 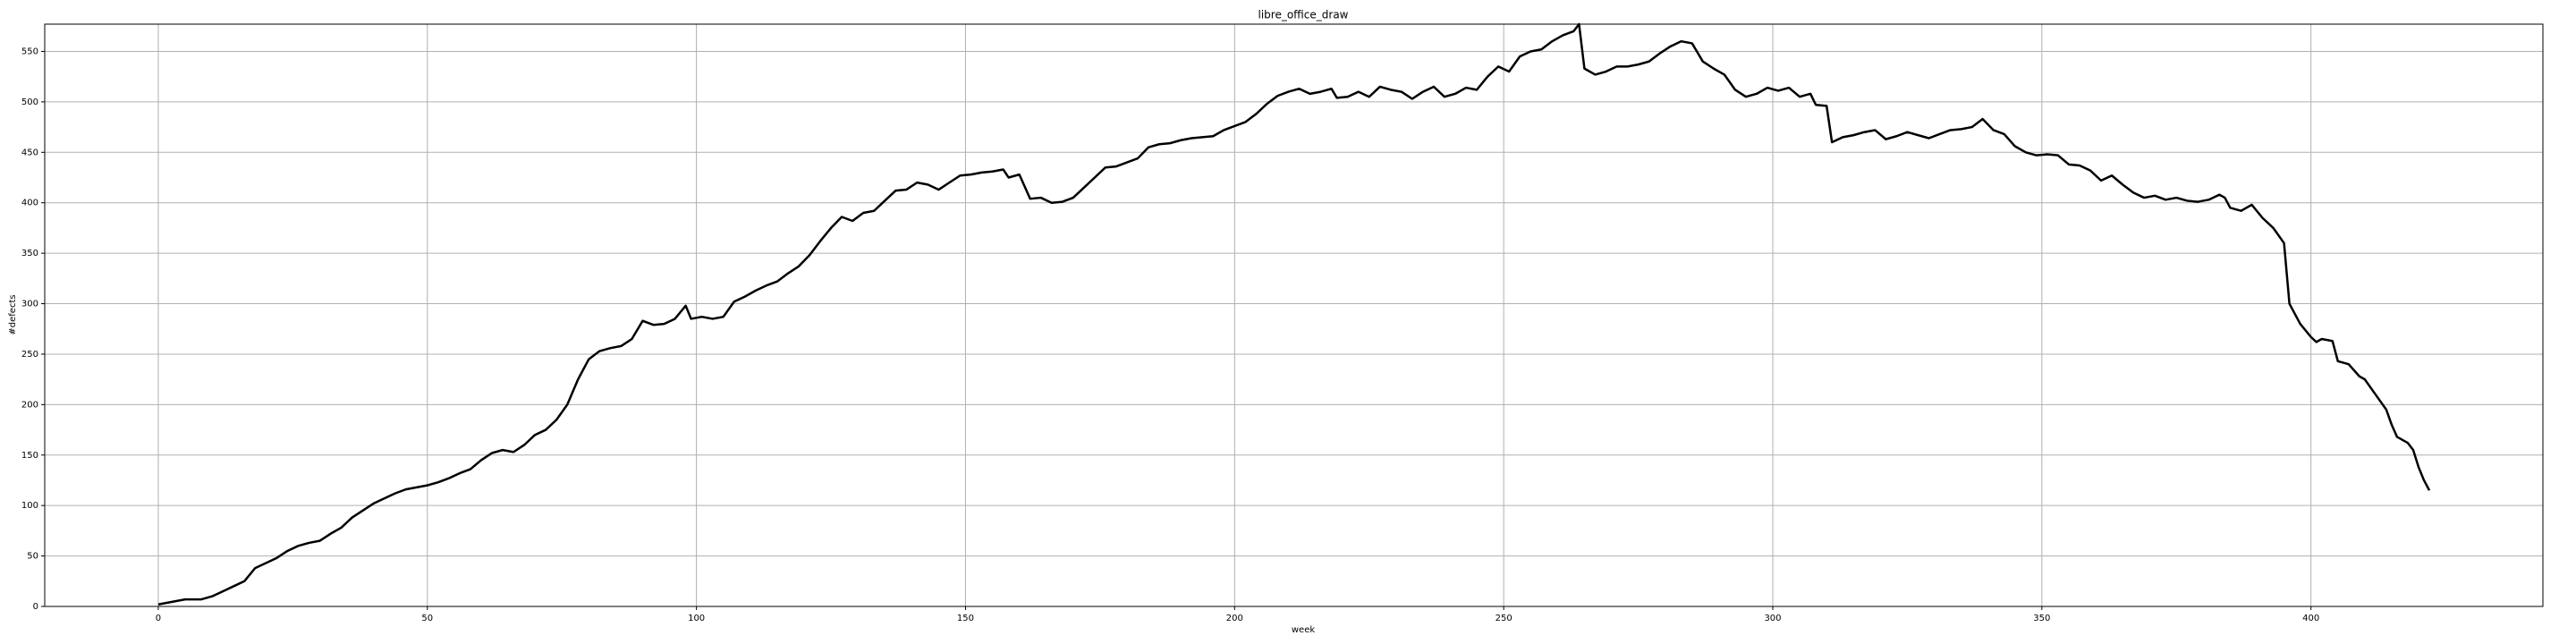 What do you see at coordinates (29, 506) in the screenshot?
I see `y-tick-label: 100` at bounding box center [29, 506].